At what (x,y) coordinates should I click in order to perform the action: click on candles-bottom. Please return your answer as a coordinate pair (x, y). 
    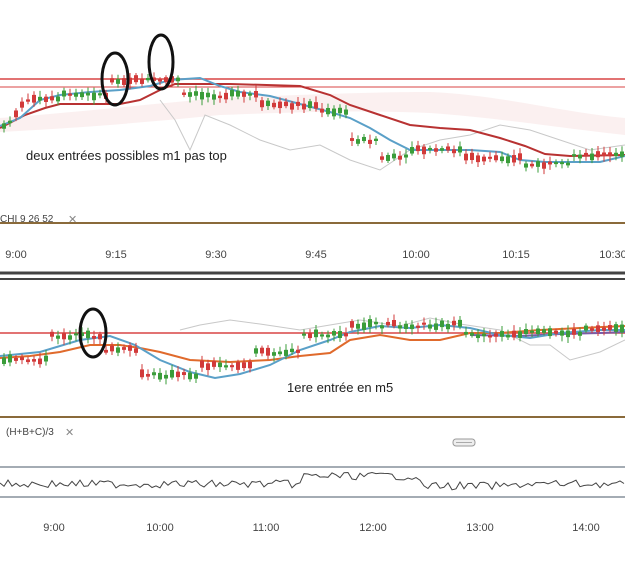
    Looking at the image, I should click on (313, 349).